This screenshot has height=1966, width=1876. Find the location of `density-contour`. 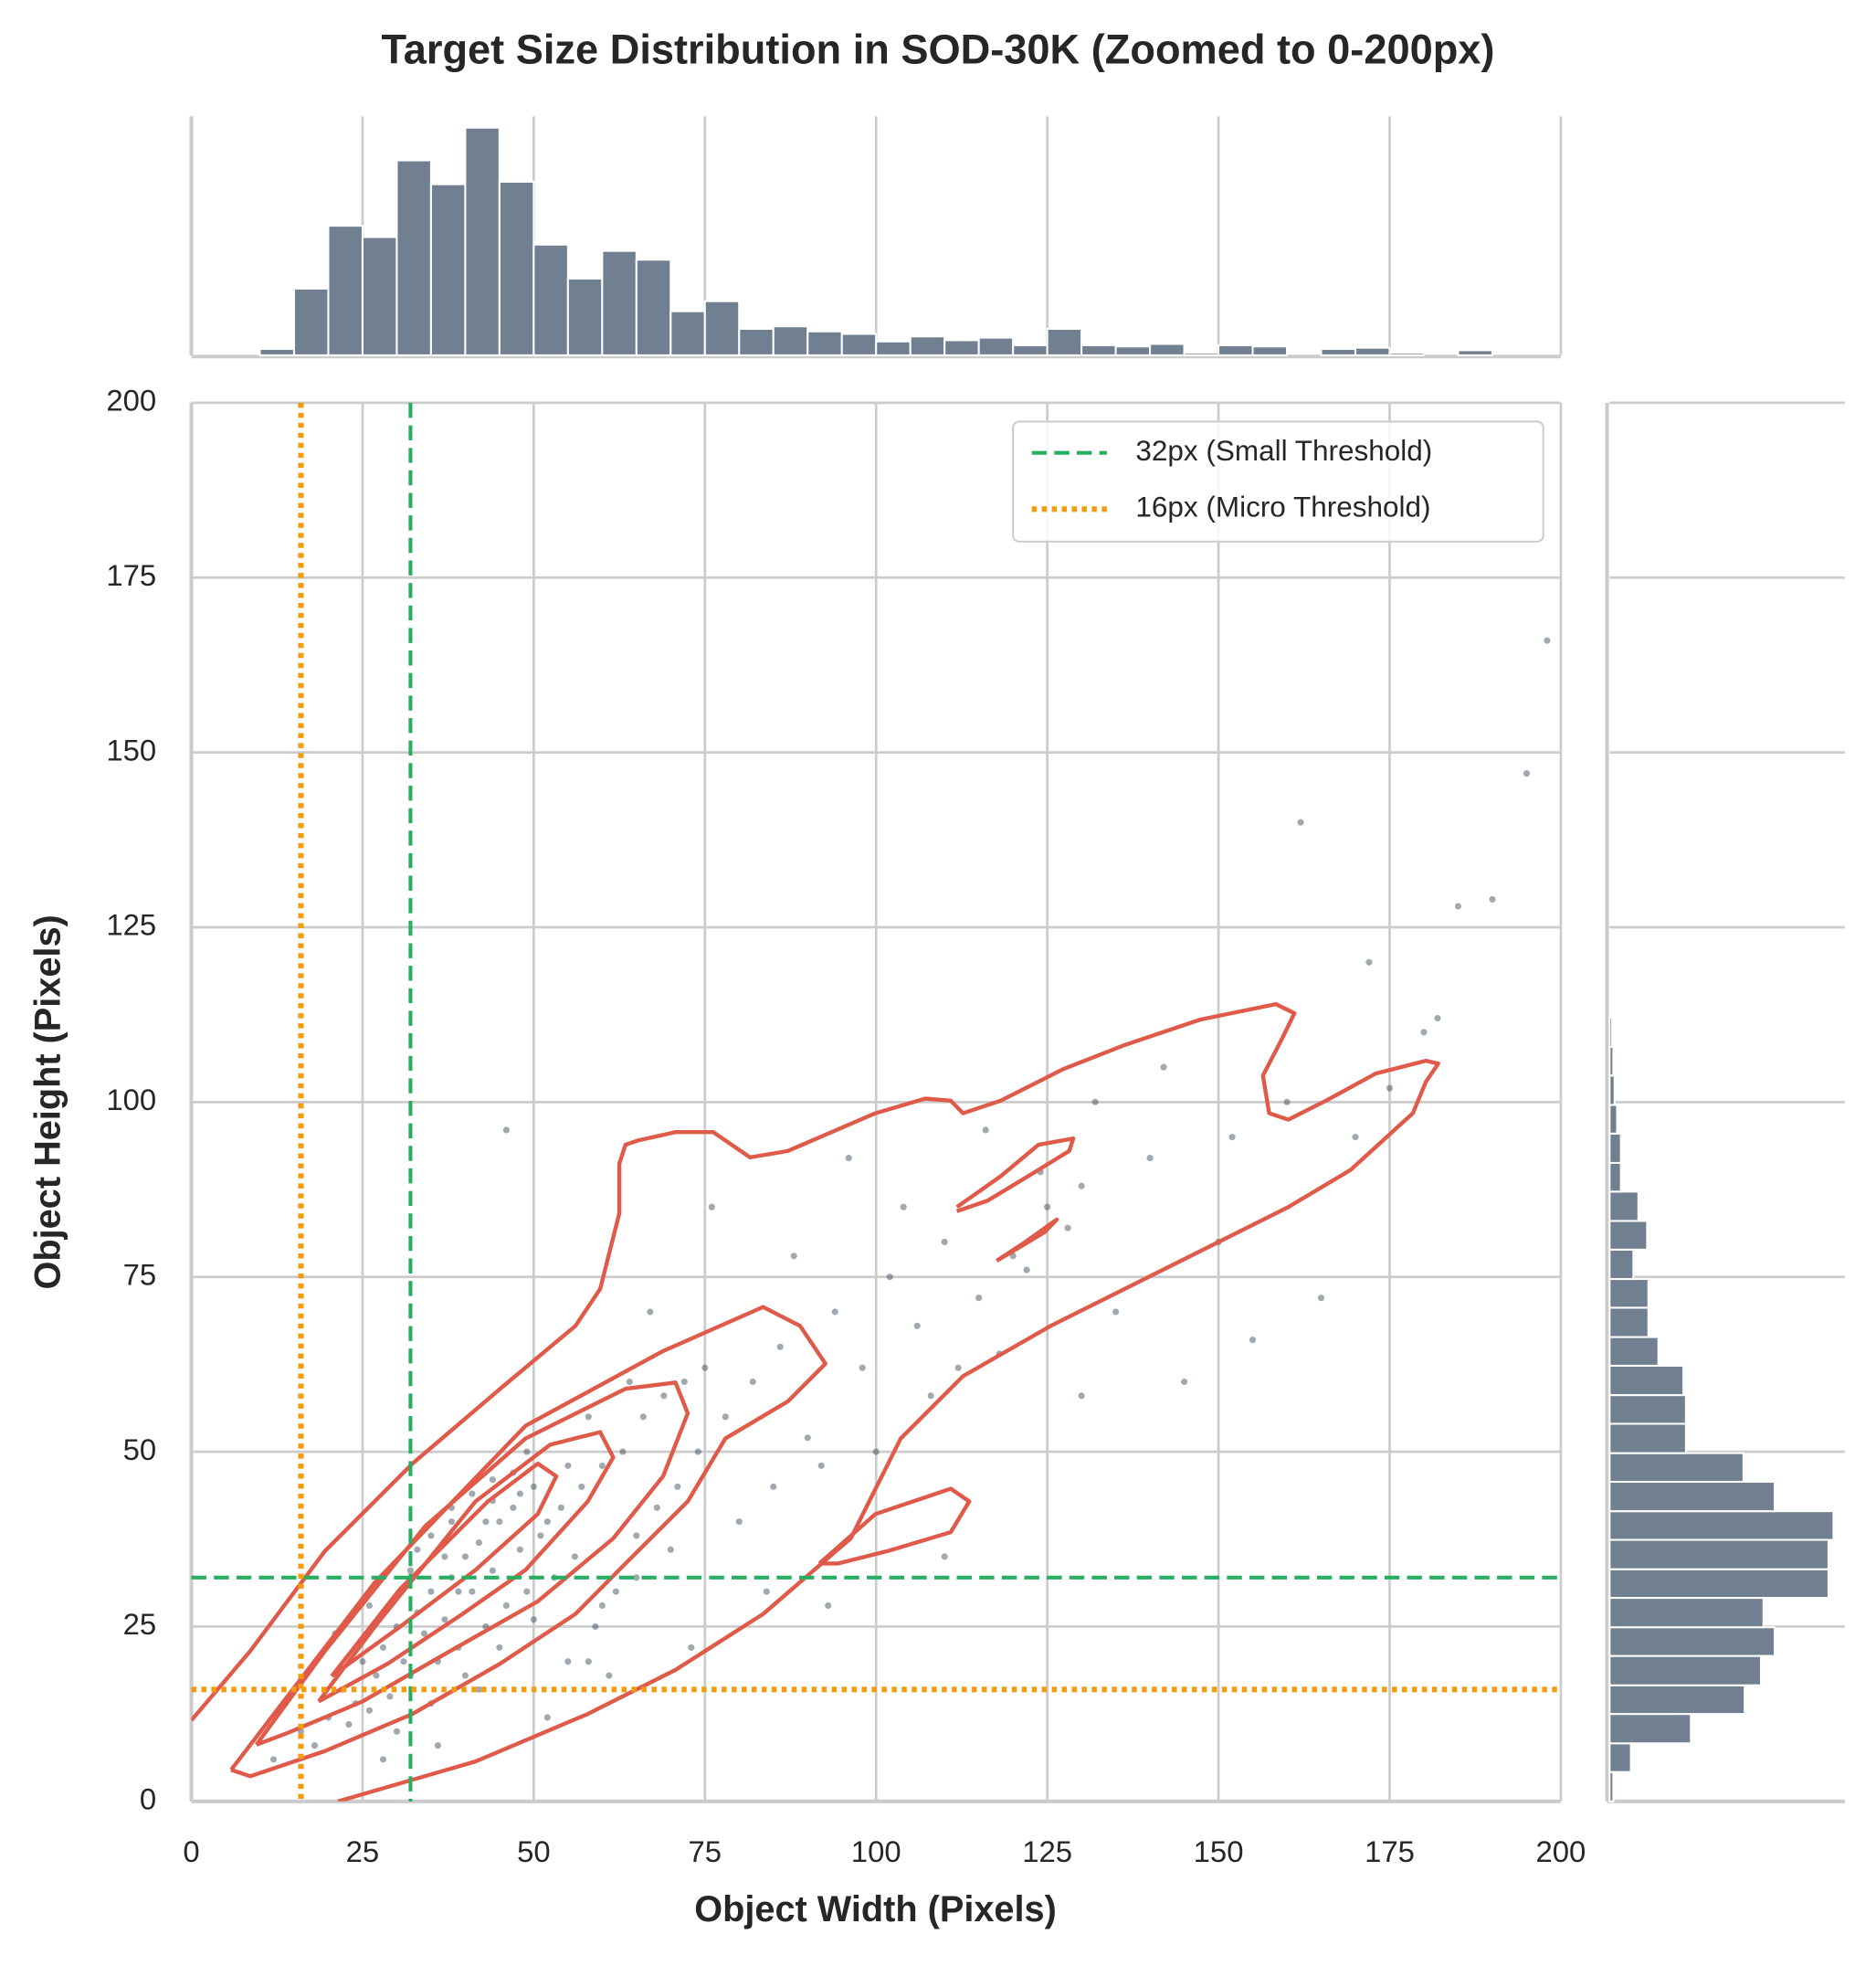

density-contour is located at coordinates (528, 1542).